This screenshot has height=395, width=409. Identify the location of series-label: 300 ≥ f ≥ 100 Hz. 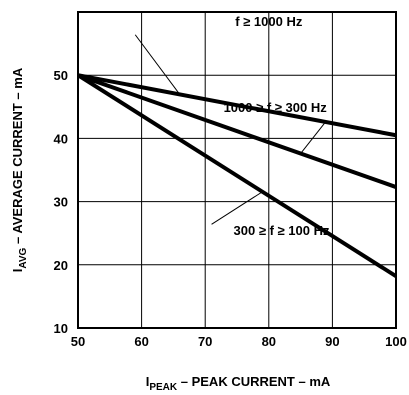
(282, 230).